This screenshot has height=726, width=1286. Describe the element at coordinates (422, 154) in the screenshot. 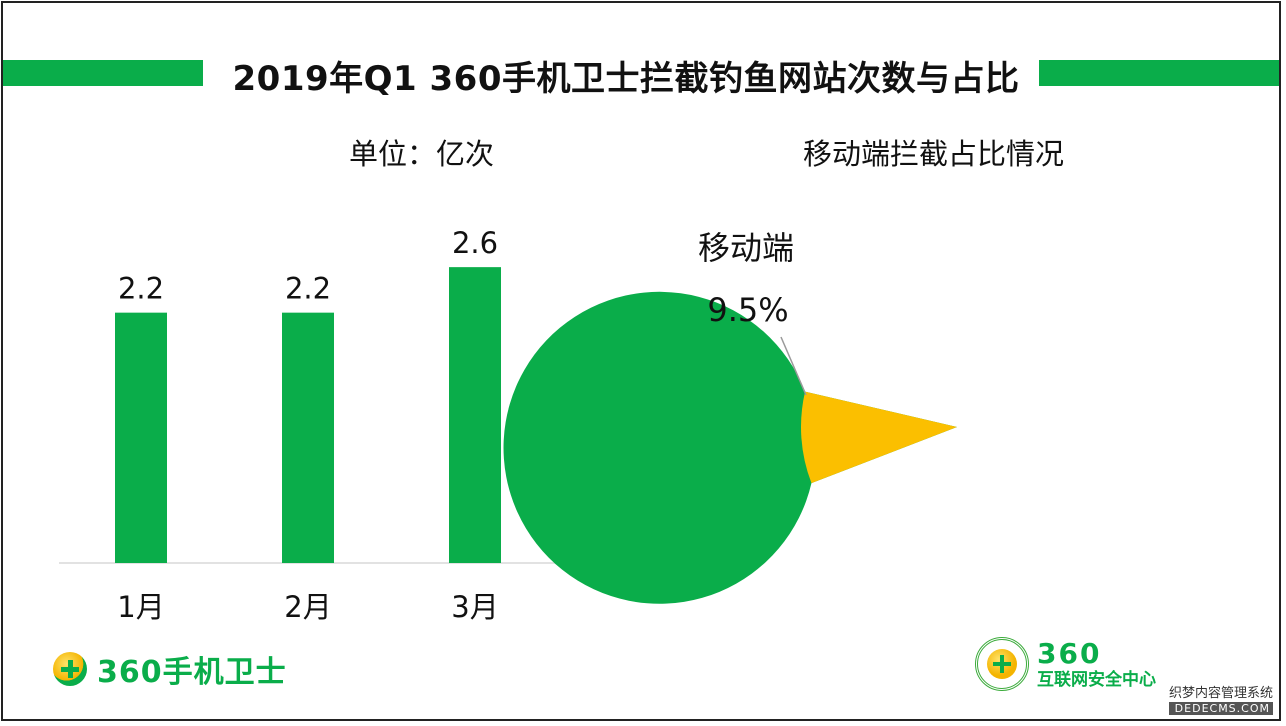

I see `bar-chart-title: 单位：亿次` at that location.